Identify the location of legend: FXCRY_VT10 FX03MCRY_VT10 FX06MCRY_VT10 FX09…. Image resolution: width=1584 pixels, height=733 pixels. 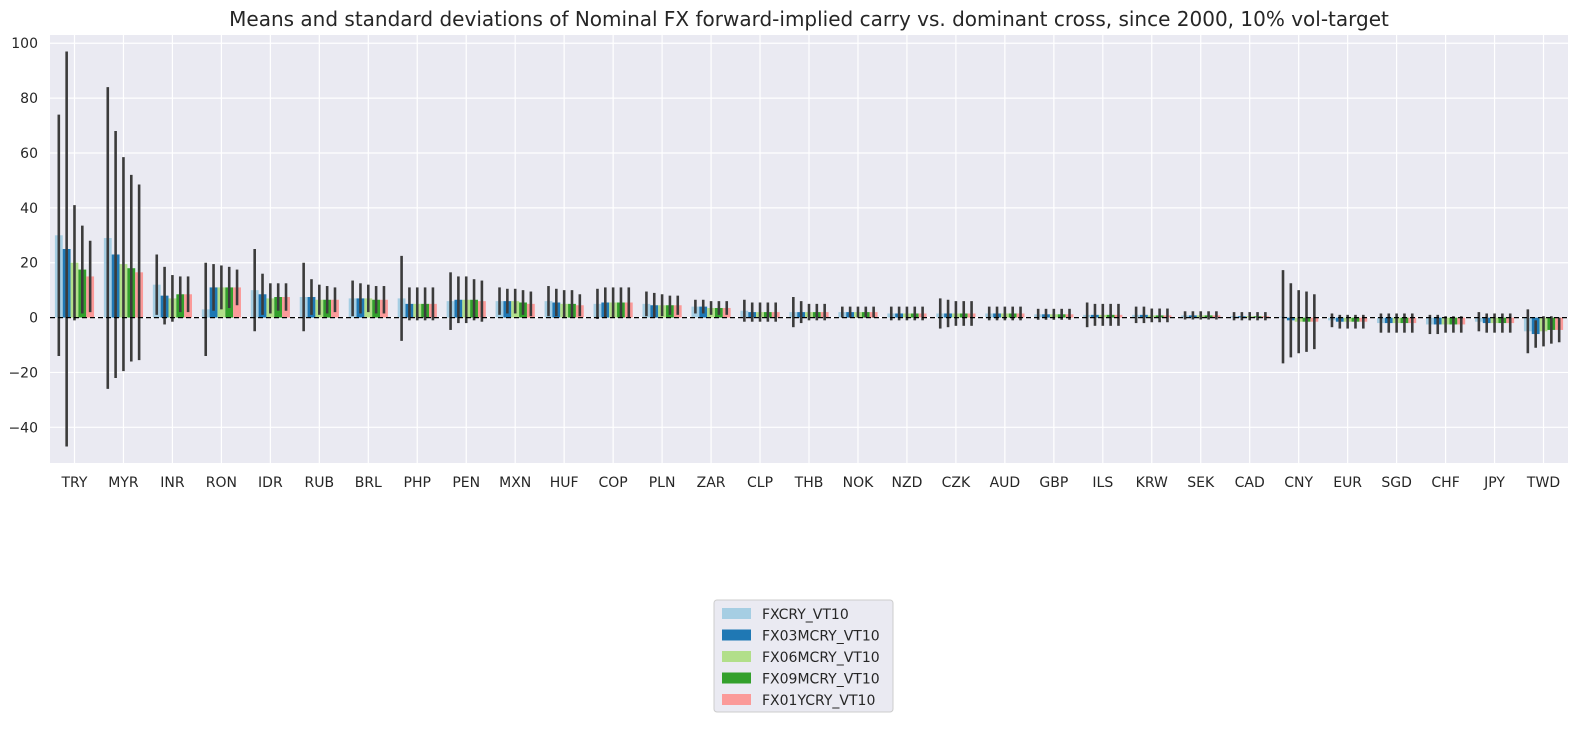
(803, 656).